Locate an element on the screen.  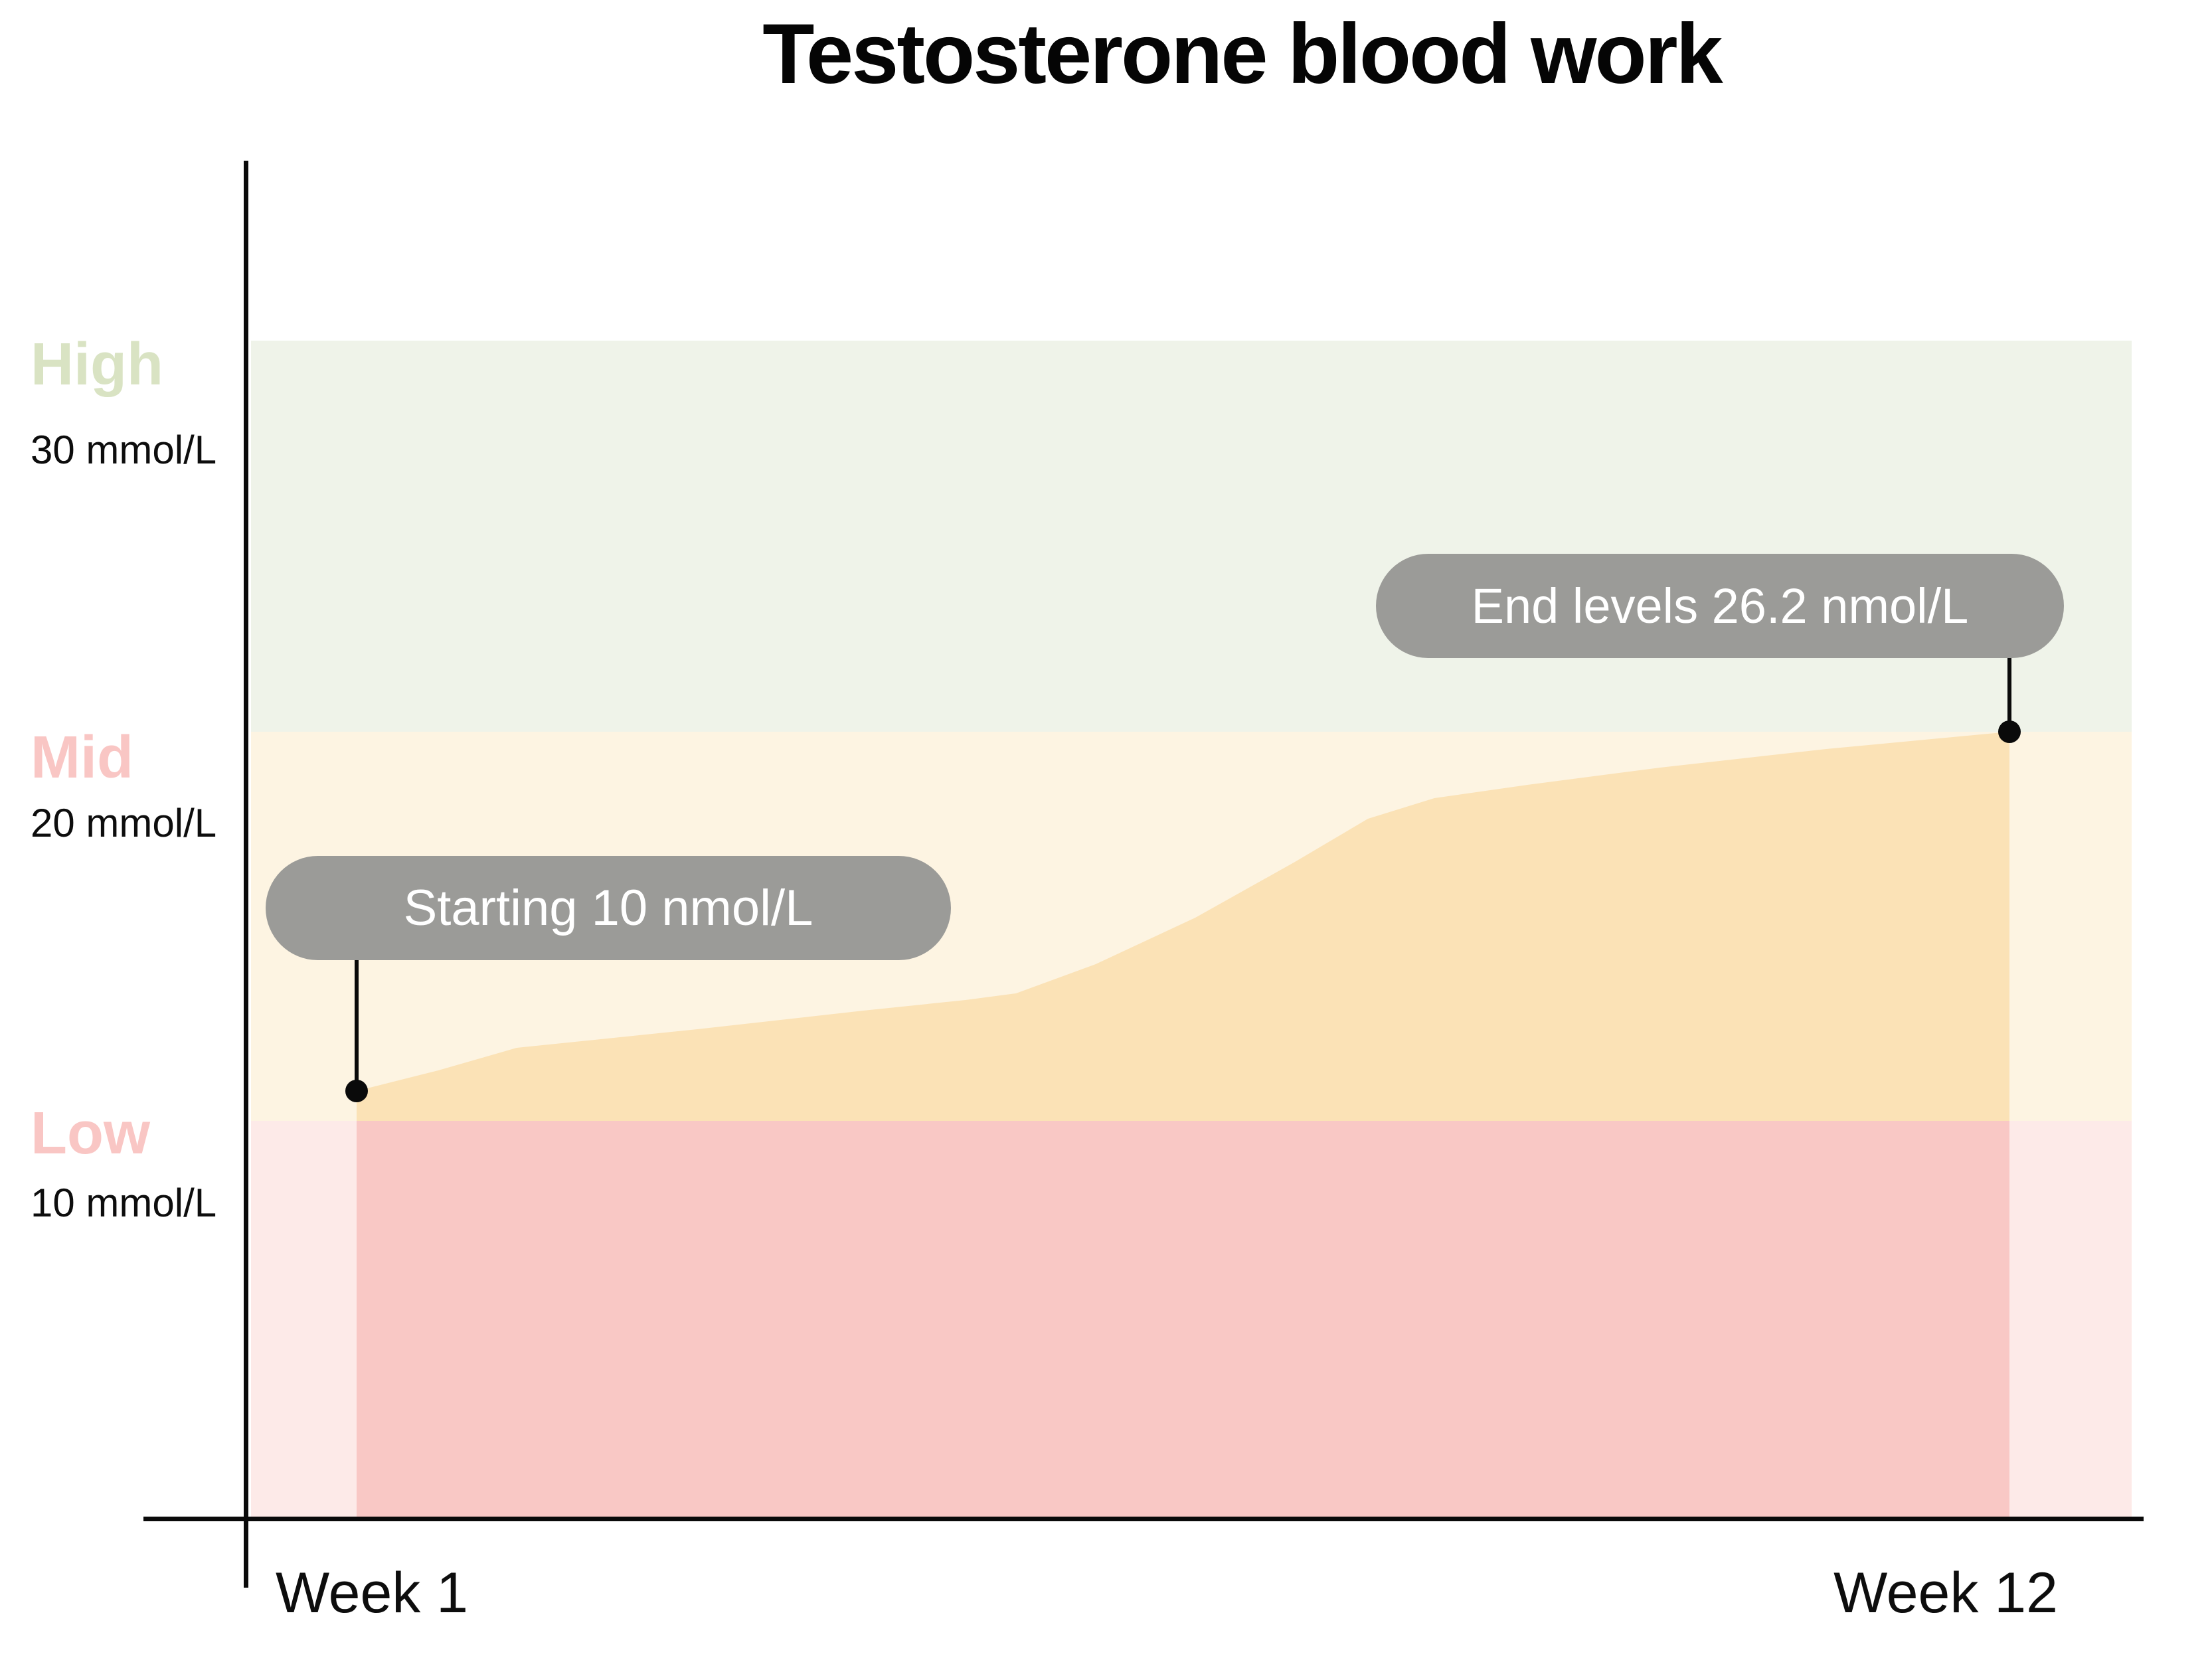
end-annotation-pill: End levels 26.2 nmol/L is located at coordinates (1720, 606).